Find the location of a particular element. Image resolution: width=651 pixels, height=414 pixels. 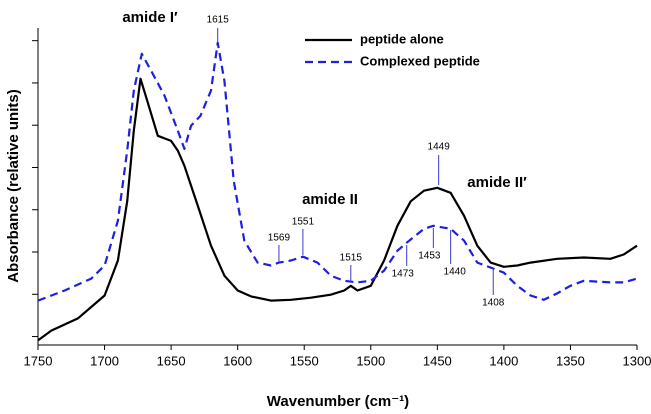

x-tick-label: 1750 is located at coordinates (38, 360).